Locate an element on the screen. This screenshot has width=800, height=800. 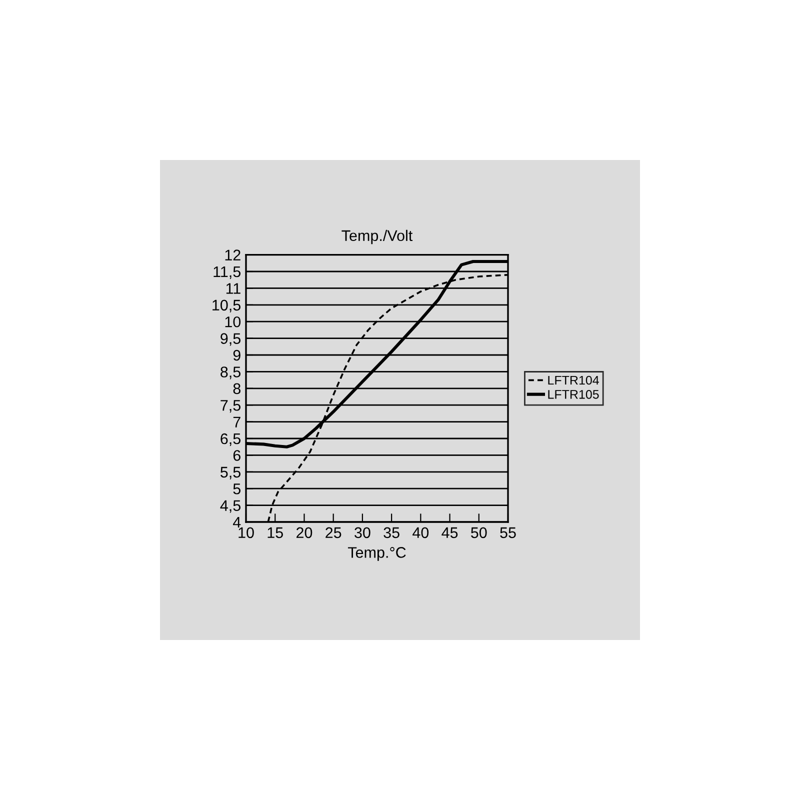
x-tick-label: 50 is located at coordinates (479, 532).